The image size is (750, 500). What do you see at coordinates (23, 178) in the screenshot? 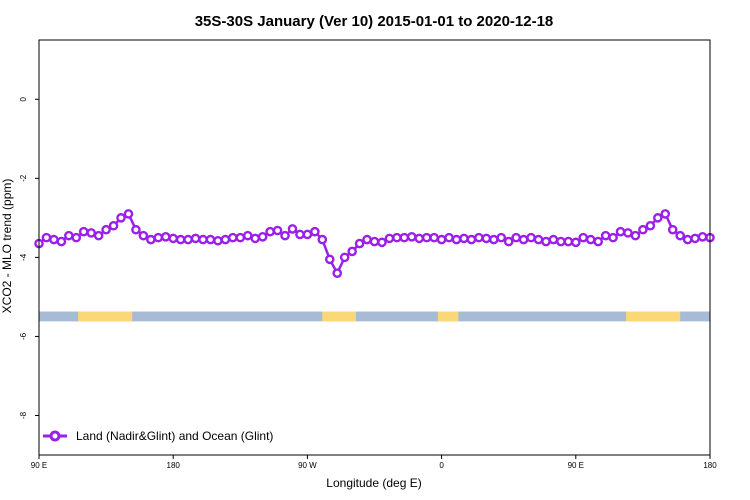
I see `y-tick-label: -2` at bounding box center [23, 178].